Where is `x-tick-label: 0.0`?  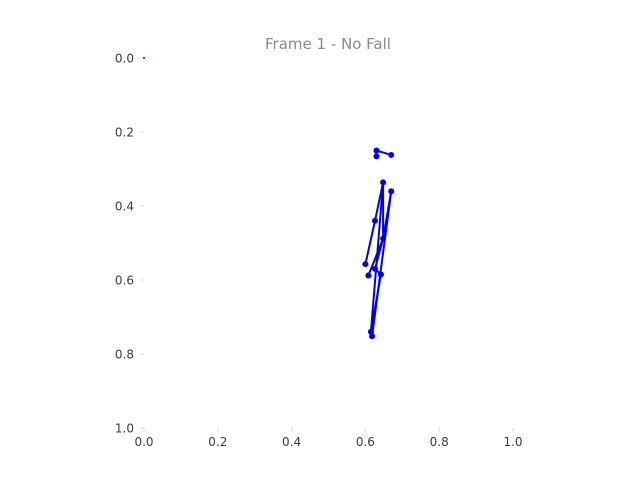
x-tick-label: 0.0 is located at coordinates (143, 442).